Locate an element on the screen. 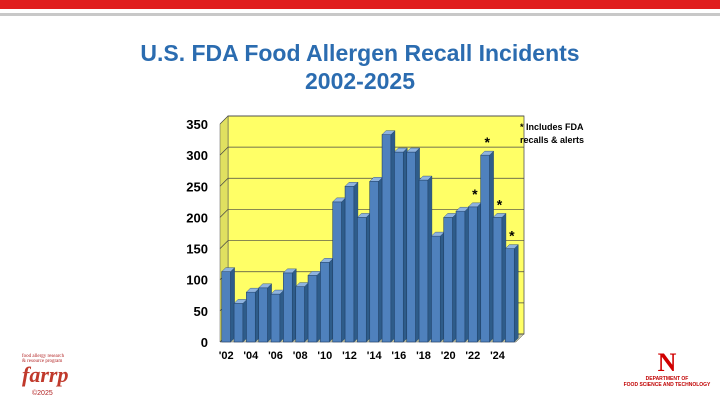 This screenshot has height=405, width=720. chart-footnote: * Includes FDA recalls & alerts is located at coordinates (575, 134).